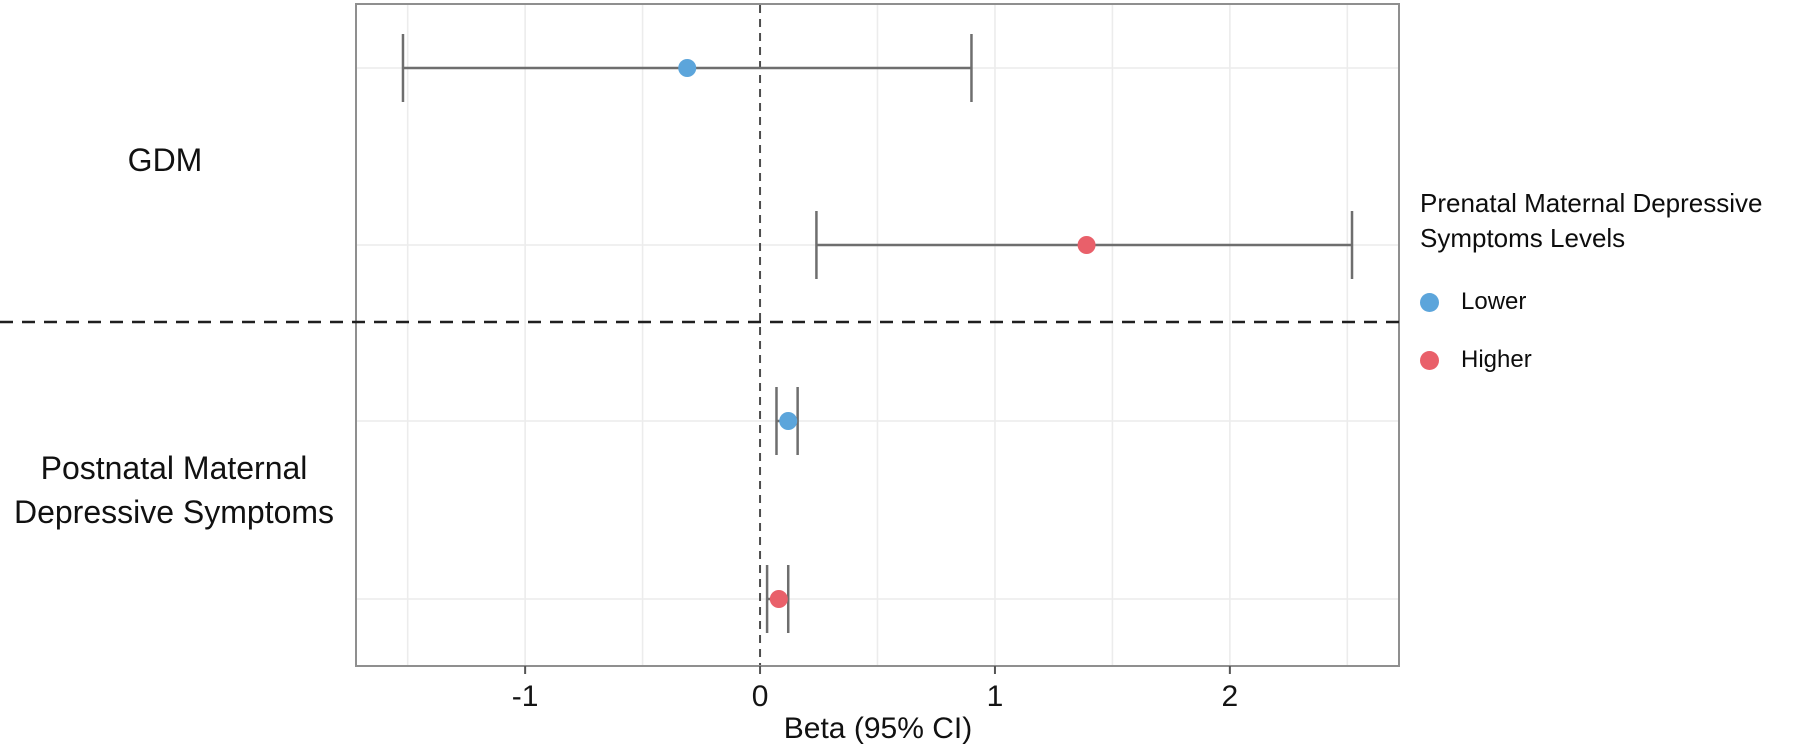 The width and height of the screenshot is (1800, 749). I want to click on group-label-line: GDM, so click(165, 160).